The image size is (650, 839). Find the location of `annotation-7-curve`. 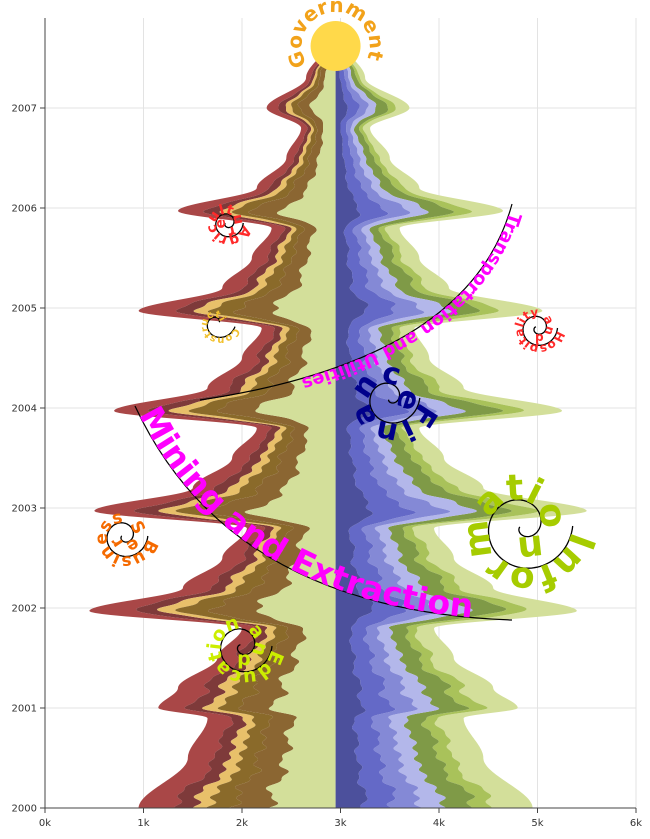

annotation-7-curve is located at coordinates (127, 540).